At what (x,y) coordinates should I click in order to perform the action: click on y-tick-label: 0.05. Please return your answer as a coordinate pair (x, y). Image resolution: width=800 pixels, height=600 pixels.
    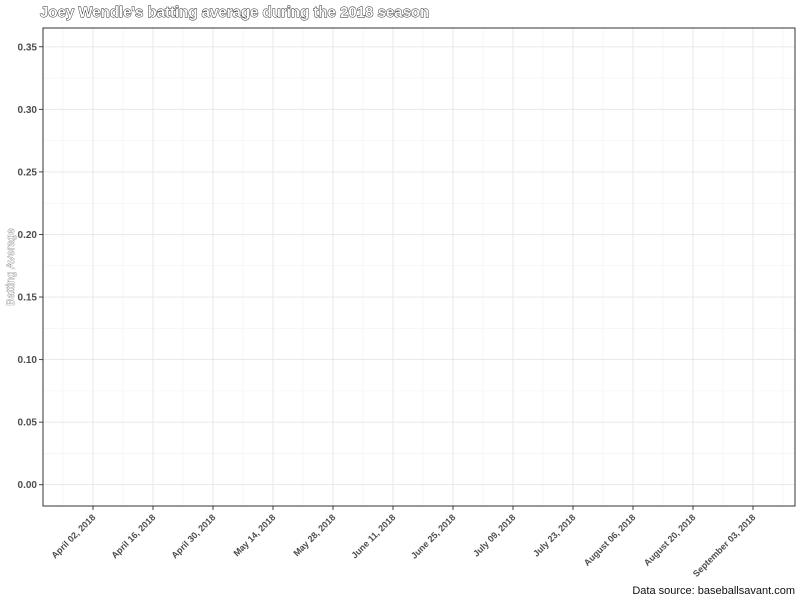
    Looking at the image, I should click on (28, 423).